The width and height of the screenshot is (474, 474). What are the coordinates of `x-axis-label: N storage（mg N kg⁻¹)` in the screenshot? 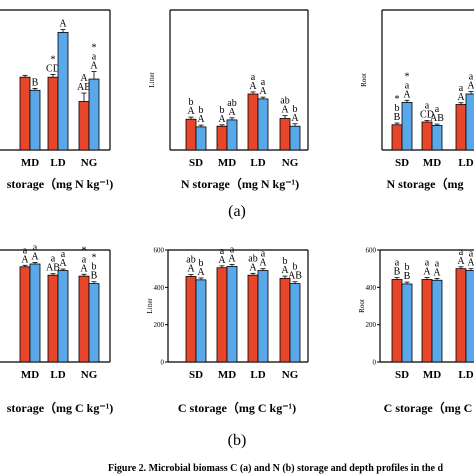 It's located at (240, 183).